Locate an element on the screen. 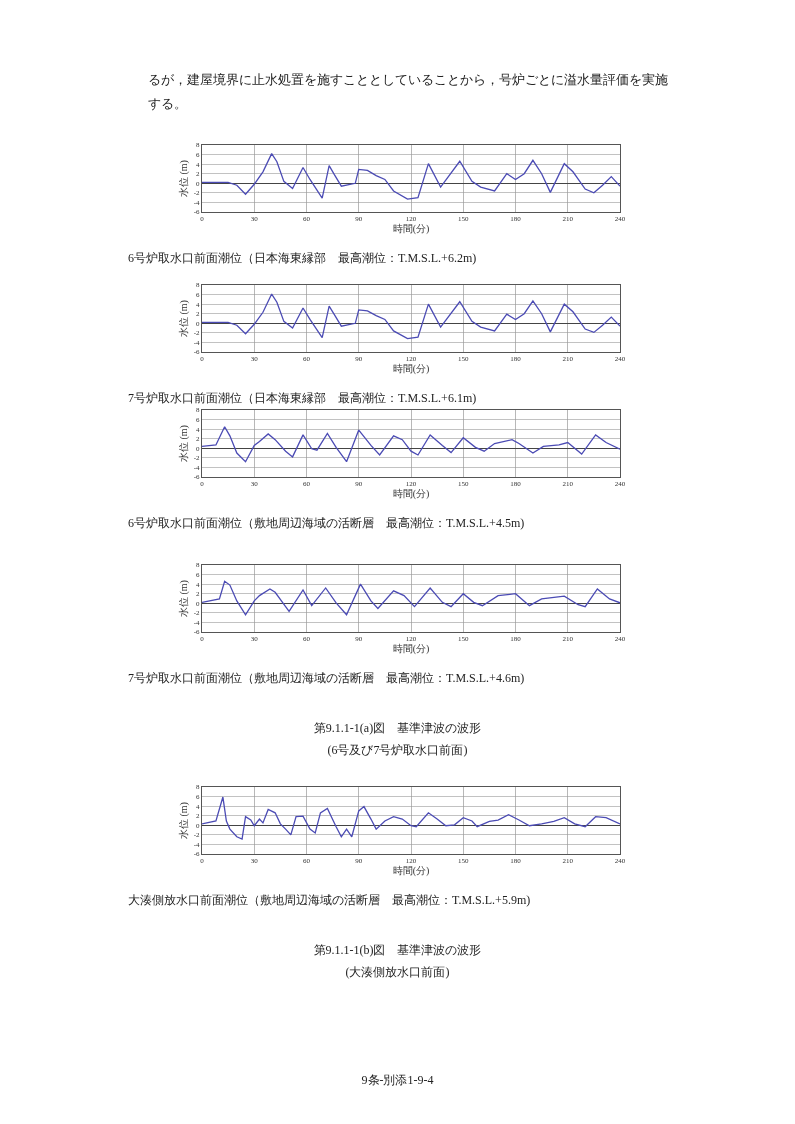 The image size is (795, 1124). text: 第9.1.1-1(a)図 基準津波の波形 is located at coordinates (397, 728).